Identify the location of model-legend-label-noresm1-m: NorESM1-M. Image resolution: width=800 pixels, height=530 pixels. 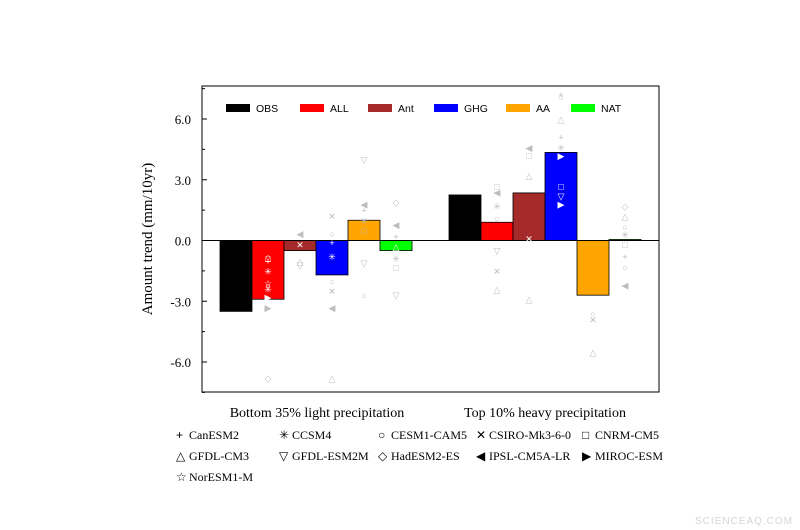
(221, 477).